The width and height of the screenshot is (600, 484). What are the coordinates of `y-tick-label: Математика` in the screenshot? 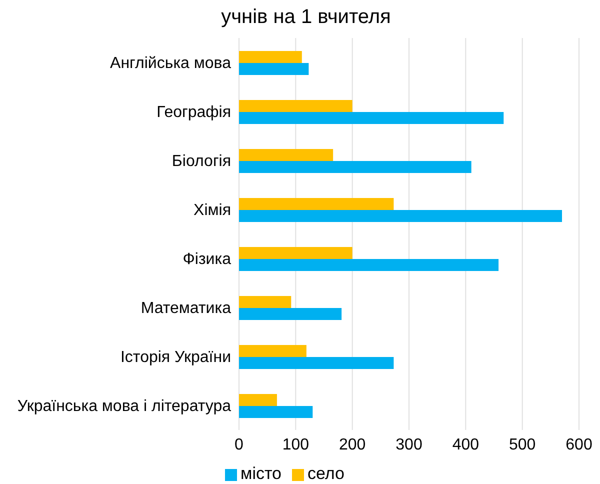 It's located at (186, 309).